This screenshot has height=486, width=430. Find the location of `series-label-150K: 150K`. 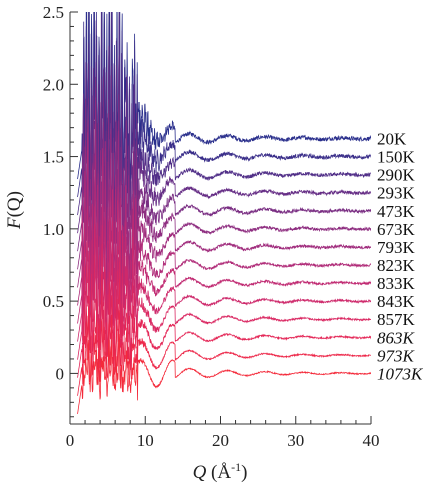

series-label-150K: 150K is located at coordinates (396, 157).